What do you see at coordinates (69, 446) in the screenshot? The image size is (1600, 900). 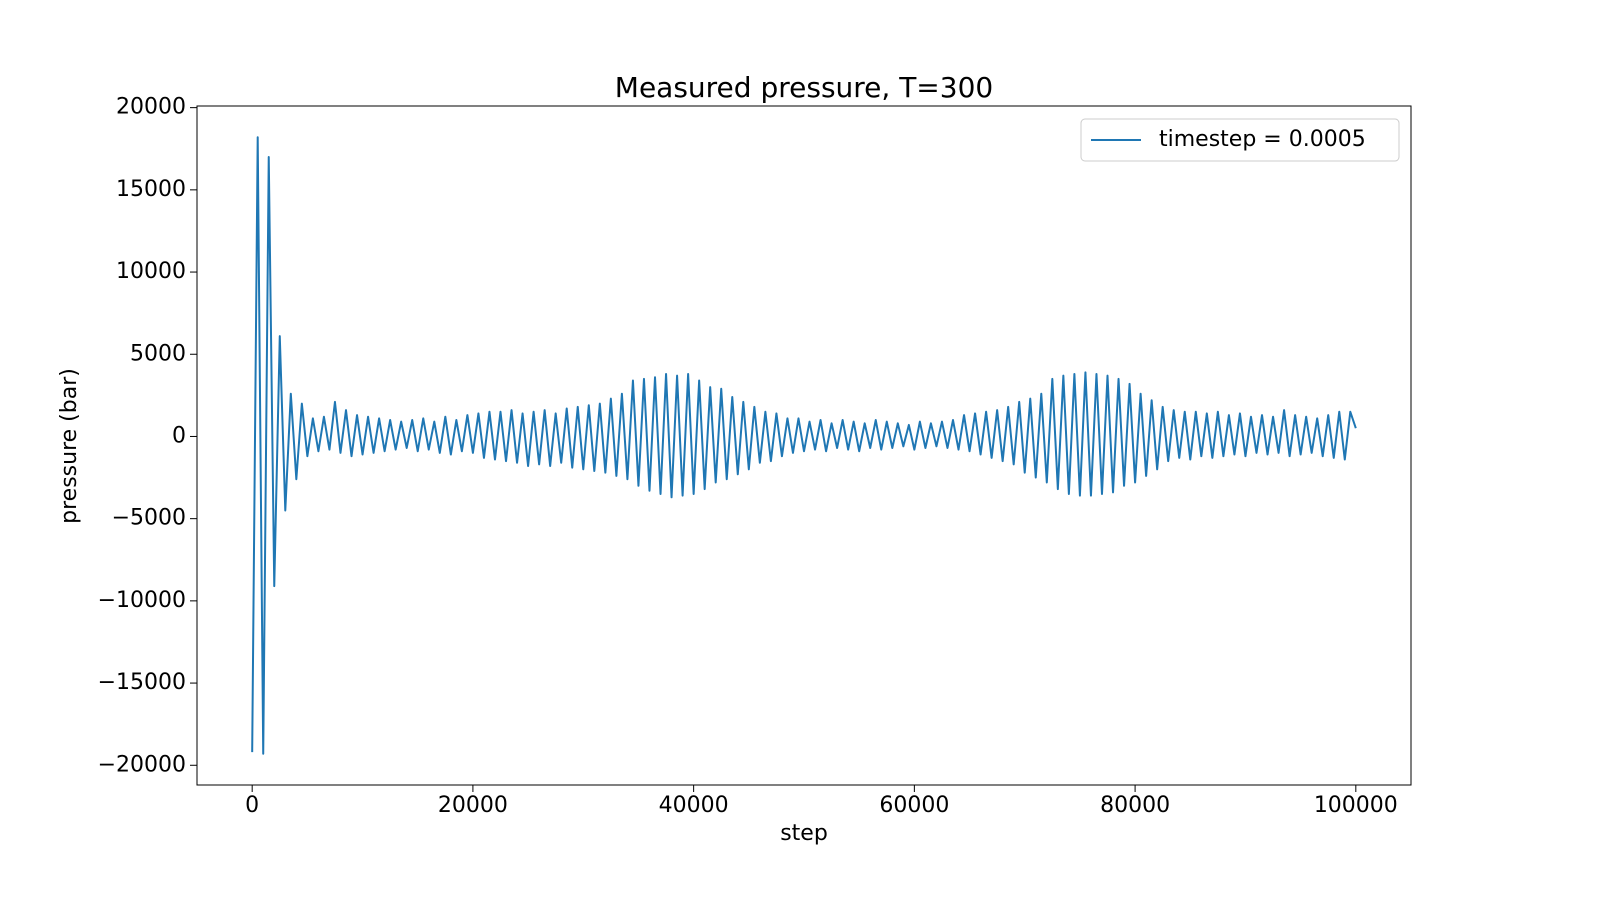 I see `y-axis-label: pressure (bar)` at bounding box center [69, 446].